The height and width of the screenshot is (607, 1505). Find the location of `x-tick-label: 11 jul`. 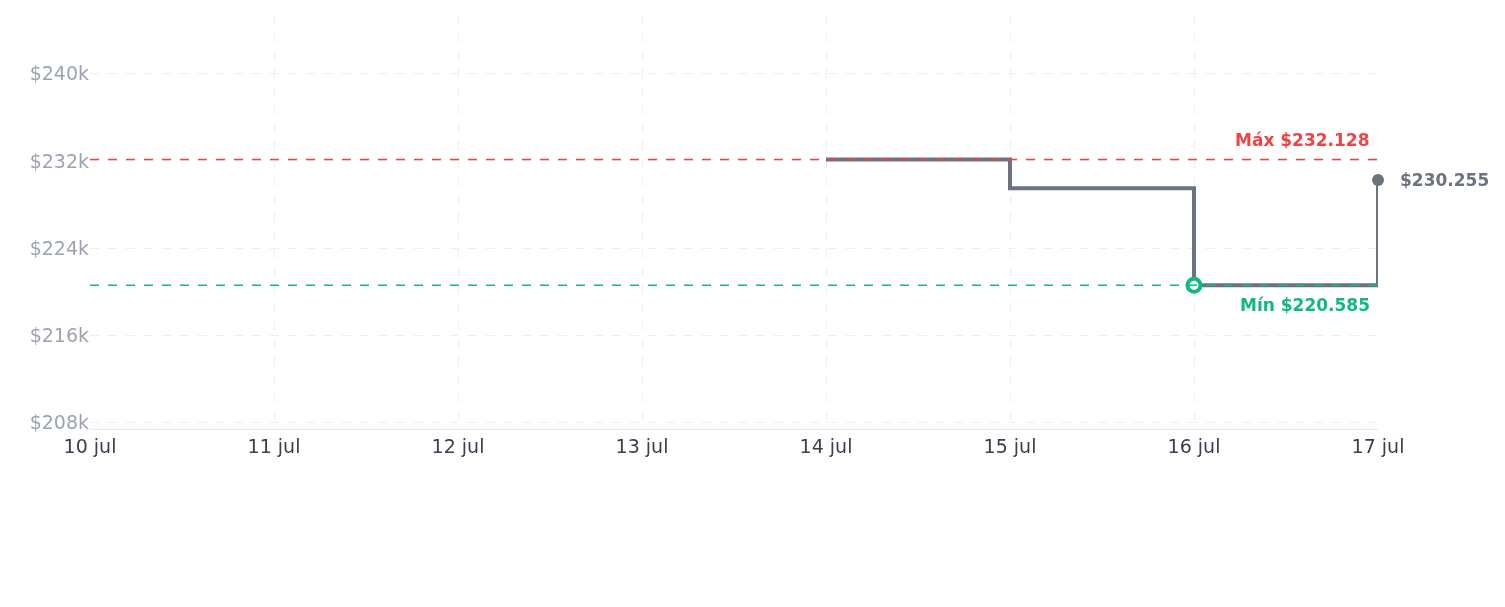

x-tick-label: 11 jul is located at coordinates (274, 445).